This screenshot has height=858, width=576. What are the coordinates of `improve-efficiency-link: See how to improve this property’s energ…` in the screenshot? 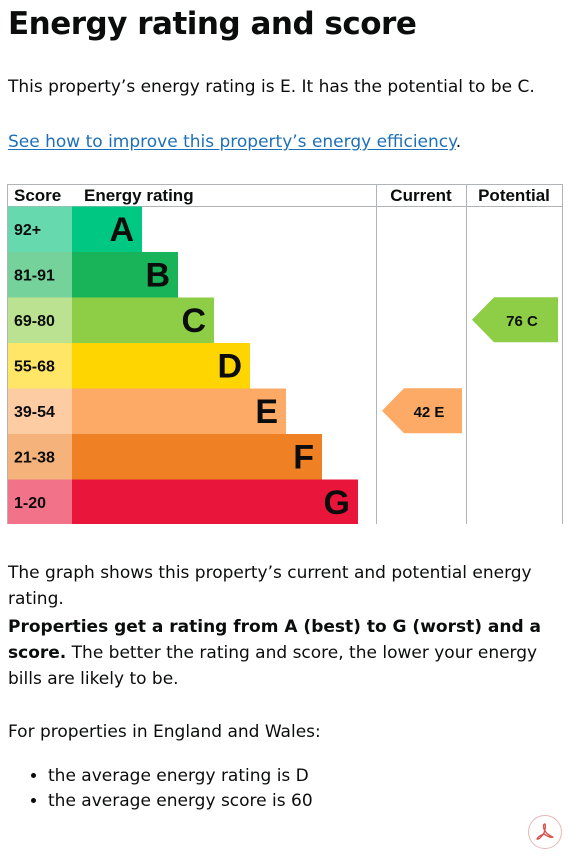 It's located at (232, 142).